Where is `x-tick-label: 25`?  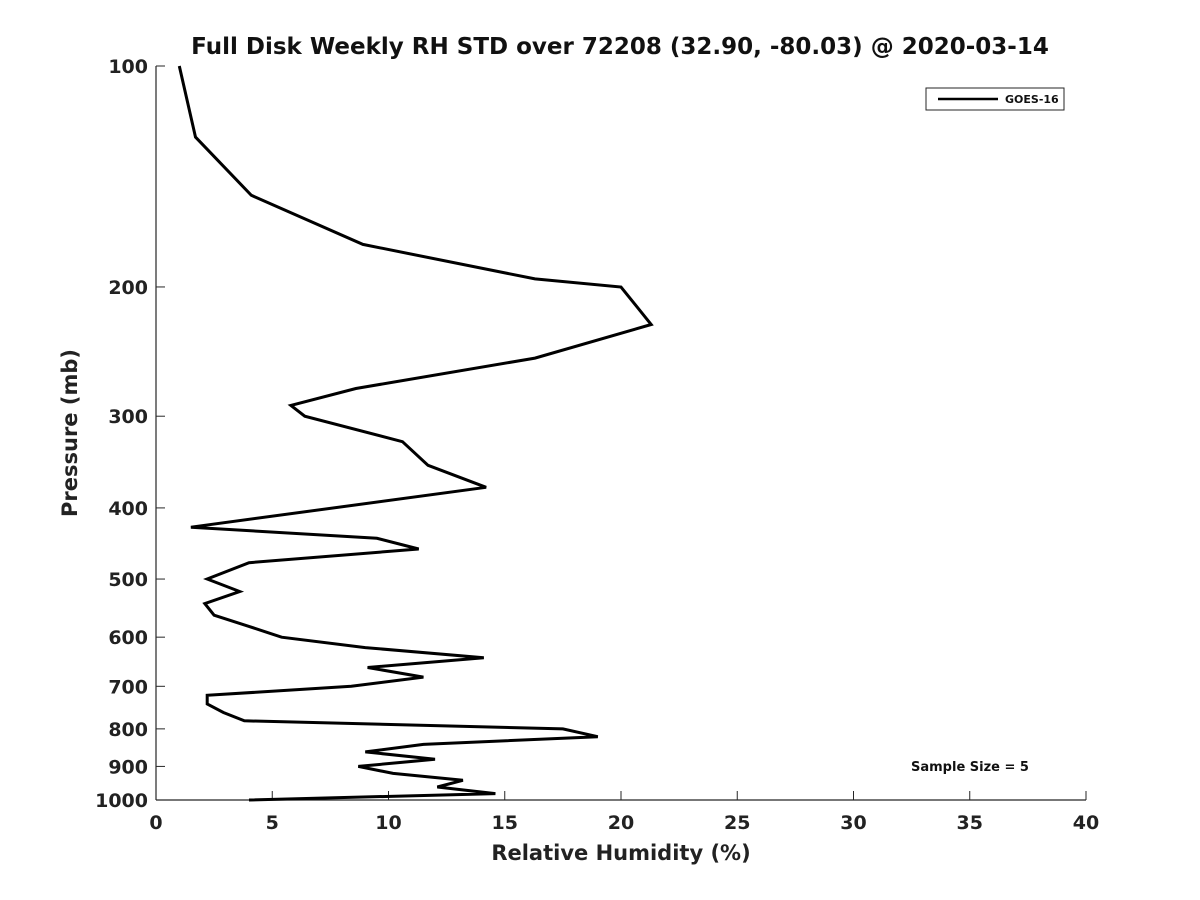
x-tick-label: 25 is located at coordinates (737, 823).